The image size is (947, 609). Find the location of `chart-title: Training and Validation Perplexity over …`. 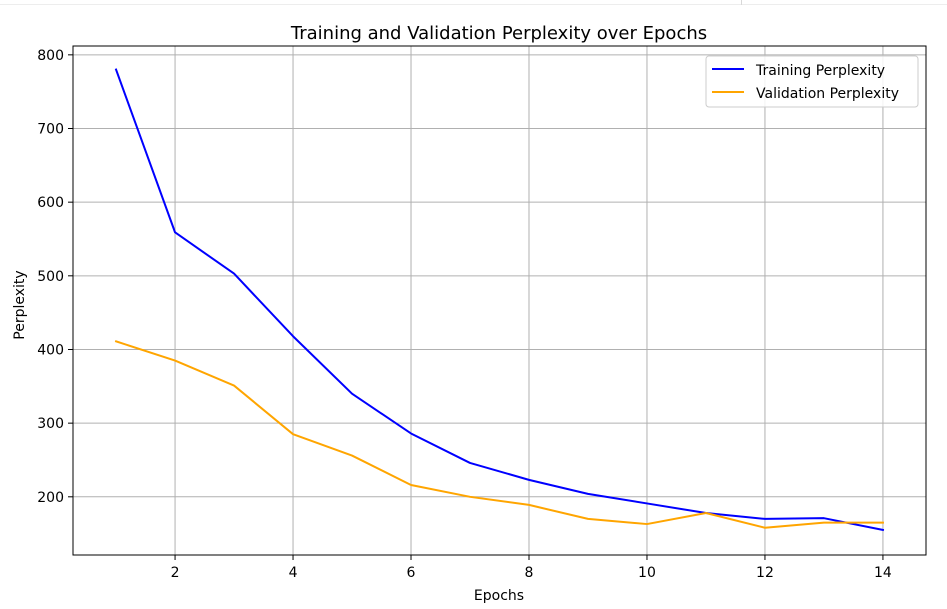

chart-title: Training and Validation Perplexity over … is located at coordinates (498, 33).